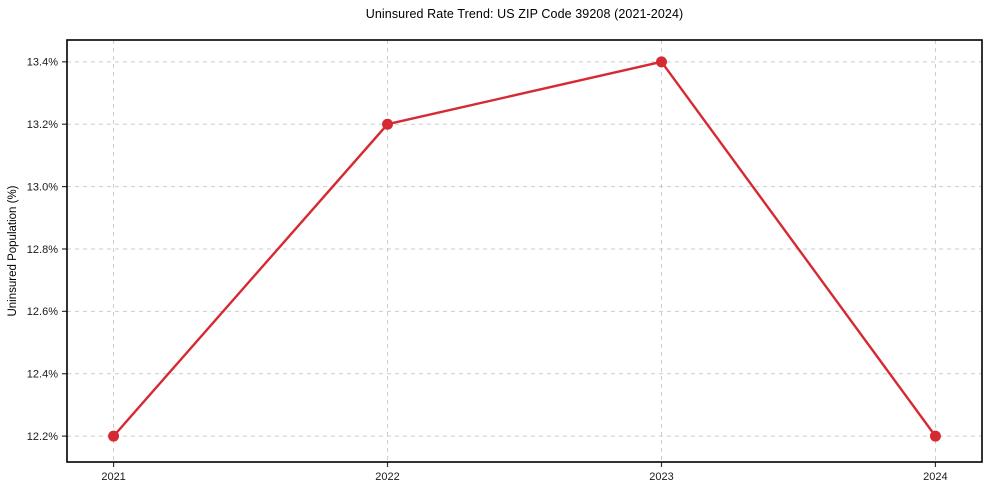 The image size is (989, 490). Describe the element at coordinates (42, 125) in the screenshot. I see `y-tick-label: 13.2%` at that location.